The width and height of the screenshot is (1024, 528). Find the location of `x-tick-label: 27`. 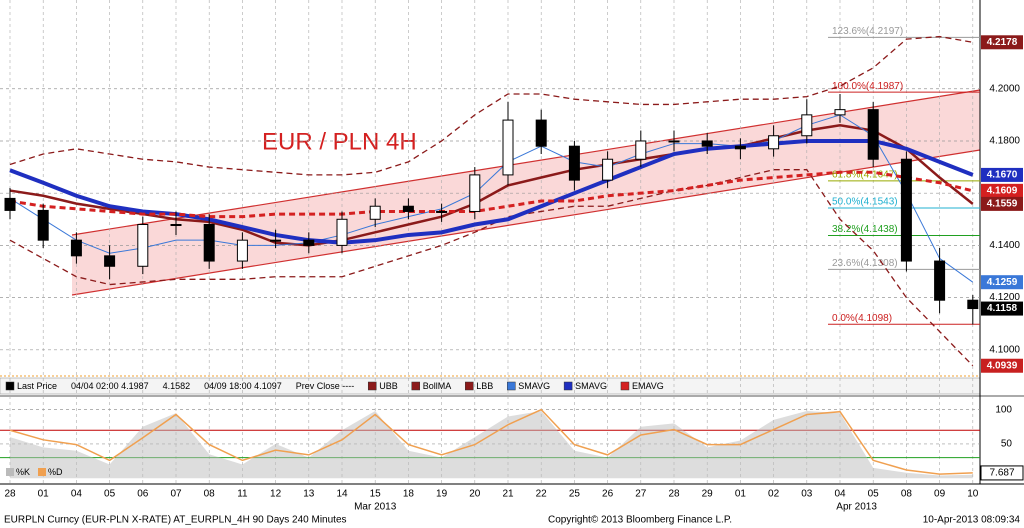

x-tick-label: 27 is located at coordinates (641, 494).